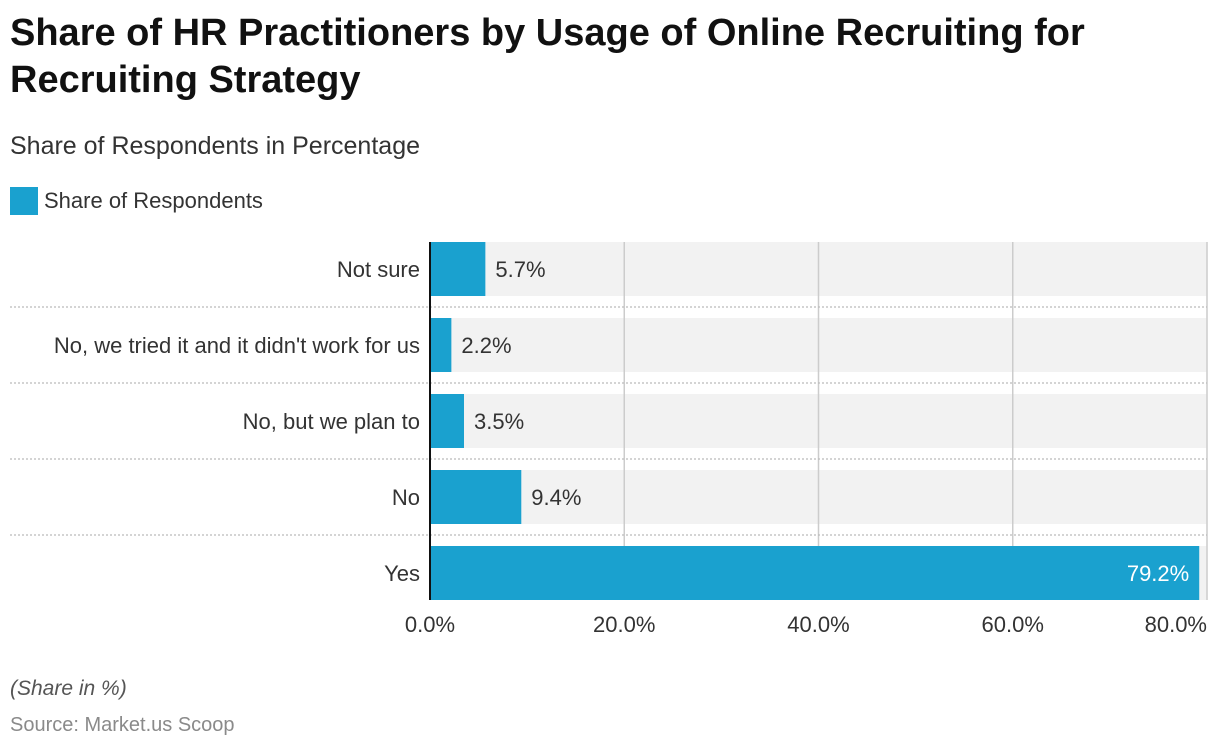 This screenshot has height=752, width=1220. I want to click on legend-swatch, so click(24, 201).